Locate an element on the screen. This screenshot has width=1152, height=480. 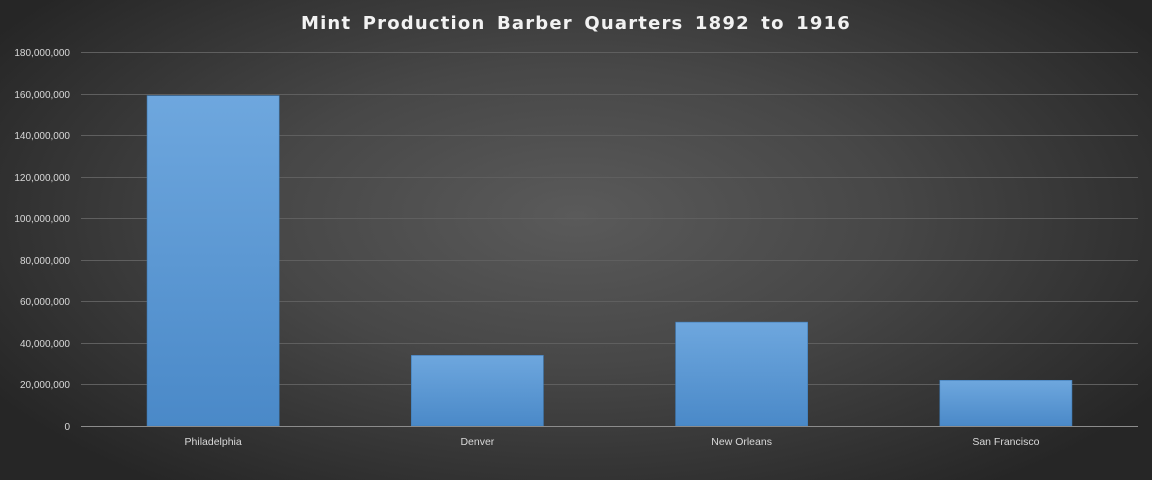
y-tick-label: 160,000,000 is located at coordinates (42, 95).